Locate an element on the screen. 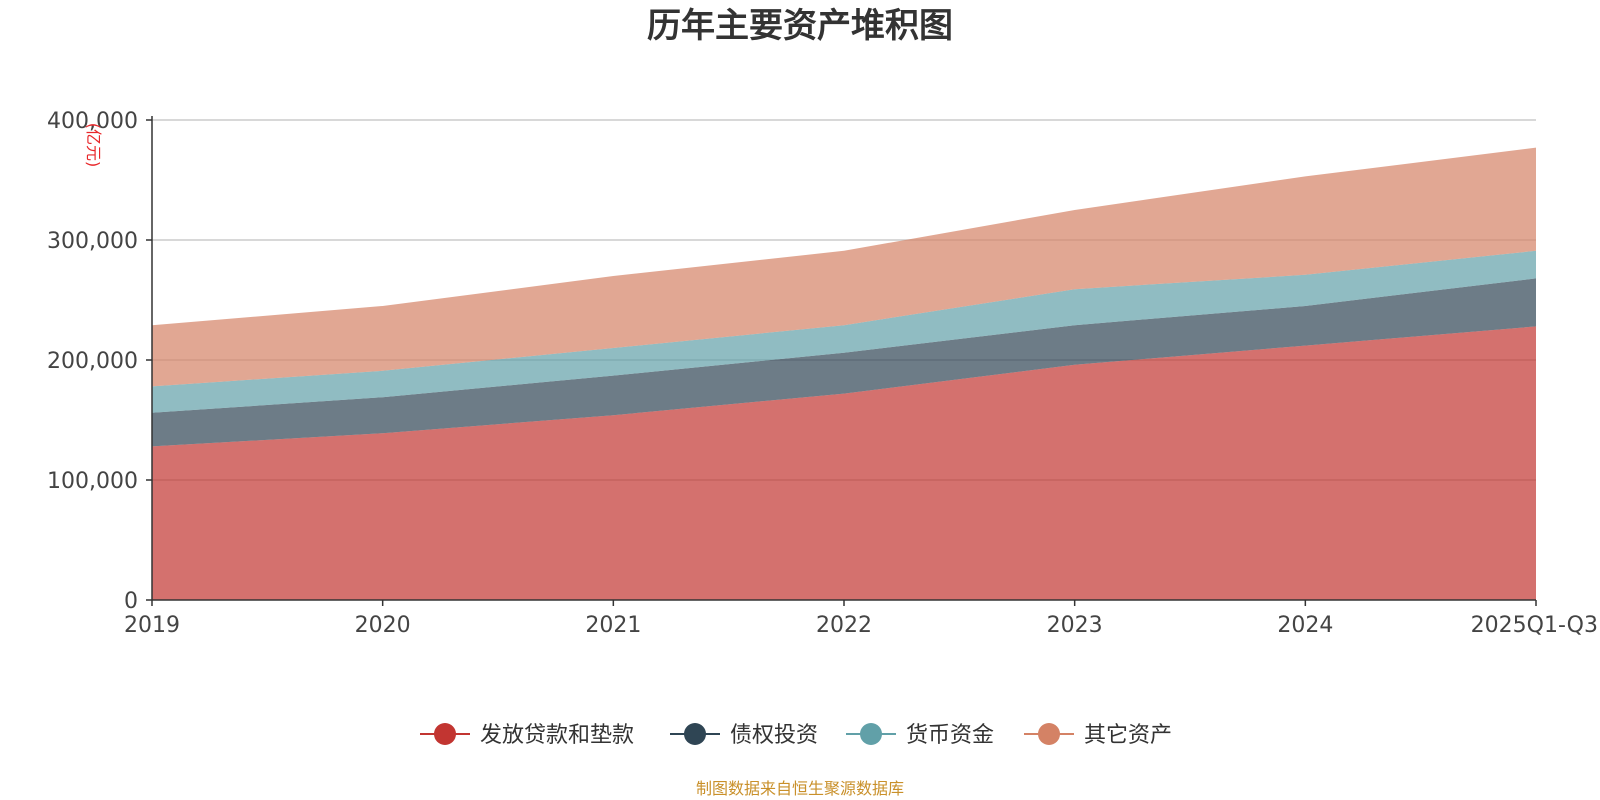  y-tick-label: 300,000 is located at coordinates (92, 241).